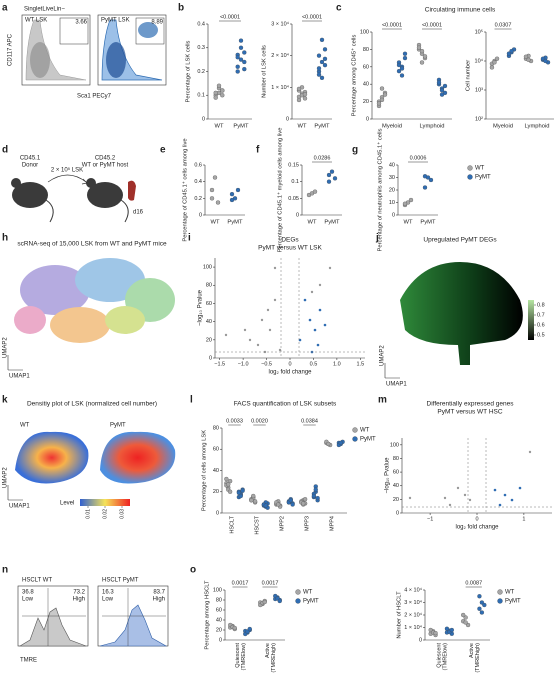  What do you see at coordinates (377, 238) in the screenshot?
I see `panel-letter: j` at bounding box center [377, 238].